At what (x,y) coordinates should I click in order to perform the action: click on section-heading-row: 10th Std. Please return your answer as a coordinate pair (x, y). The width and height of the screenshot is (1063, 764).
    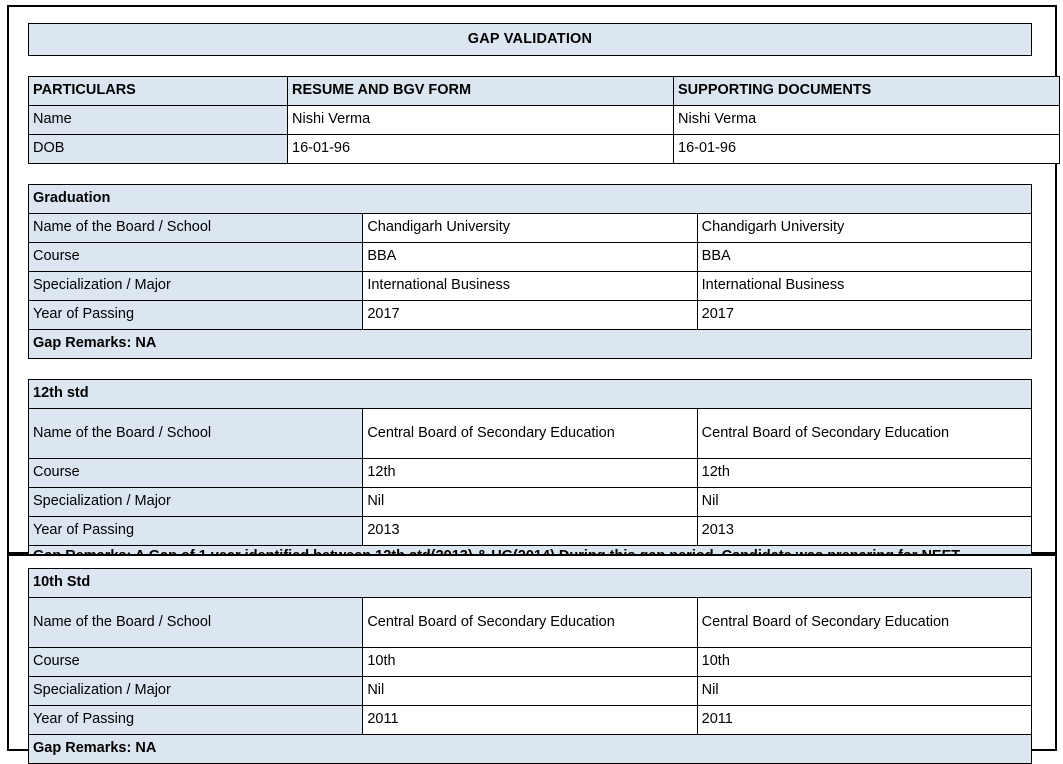
    Looking at the image, I should click on (530, 583).